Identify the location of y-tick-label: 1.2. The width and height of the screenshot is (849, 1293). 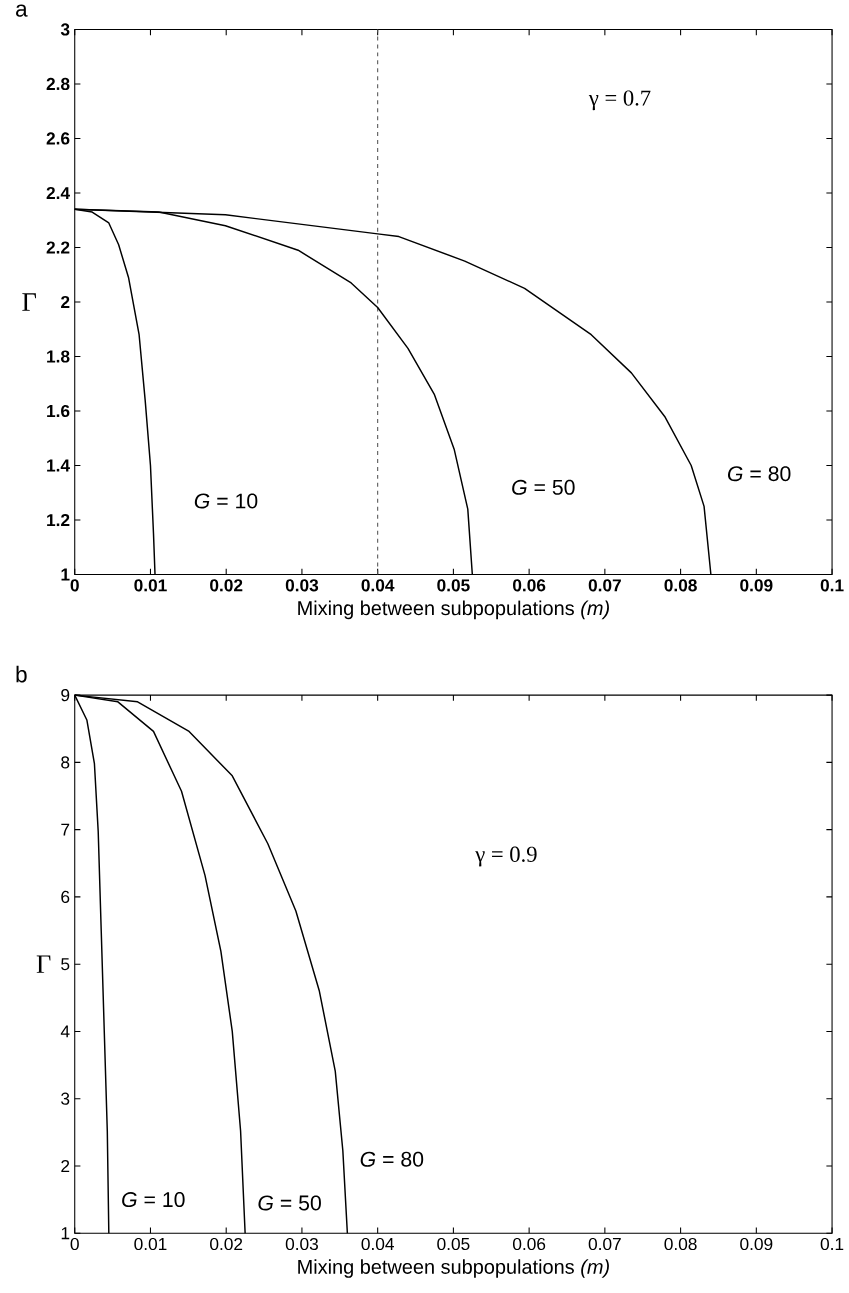
(58, 520).